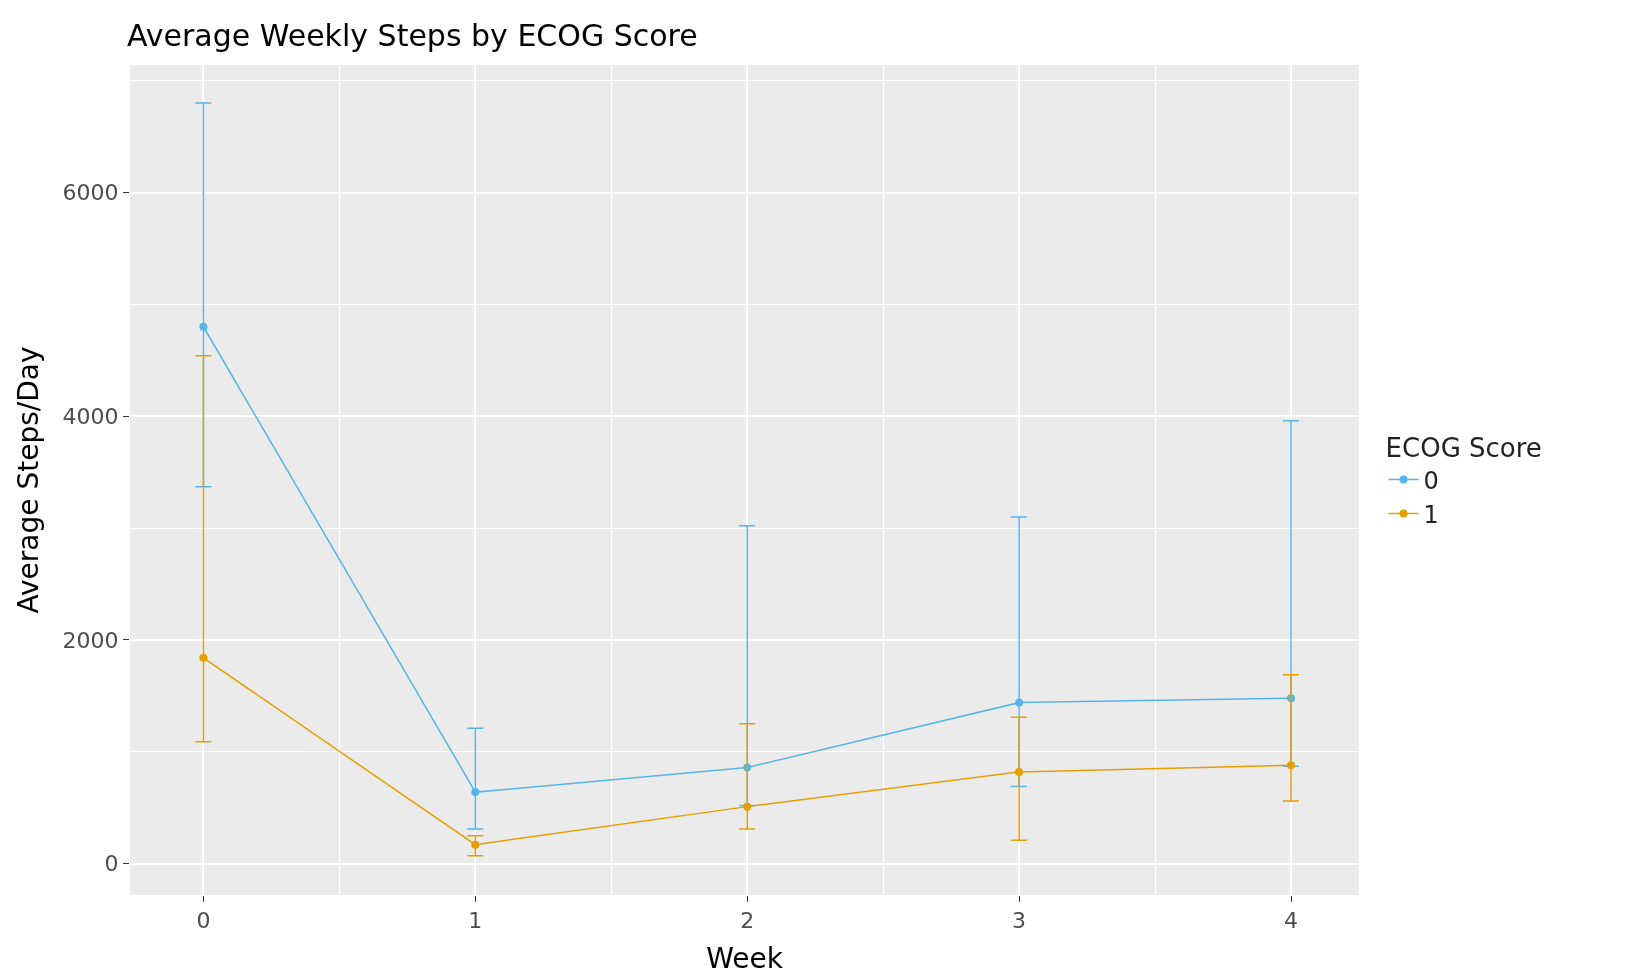 The image size is (1629, 980). Describe the element at coordinates (1431, 480) in the screenshot. I see `legend-label: 0` at that location.